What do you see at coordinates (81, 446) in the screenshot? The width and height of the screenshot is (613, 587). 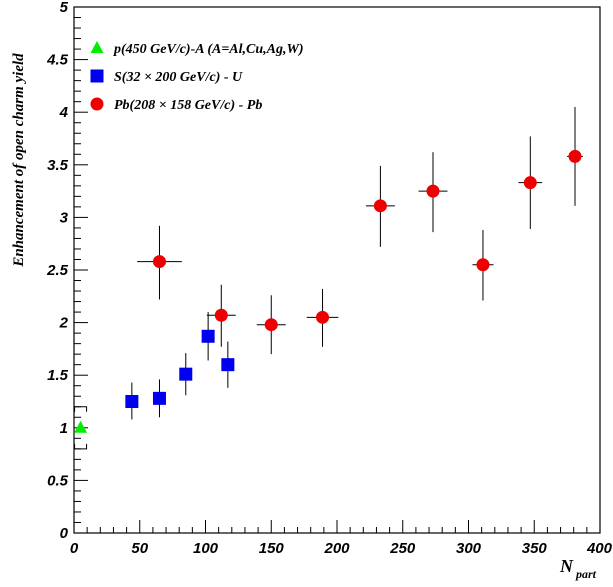 I see `error-bracket-lower` at bounding box center [81, 446].